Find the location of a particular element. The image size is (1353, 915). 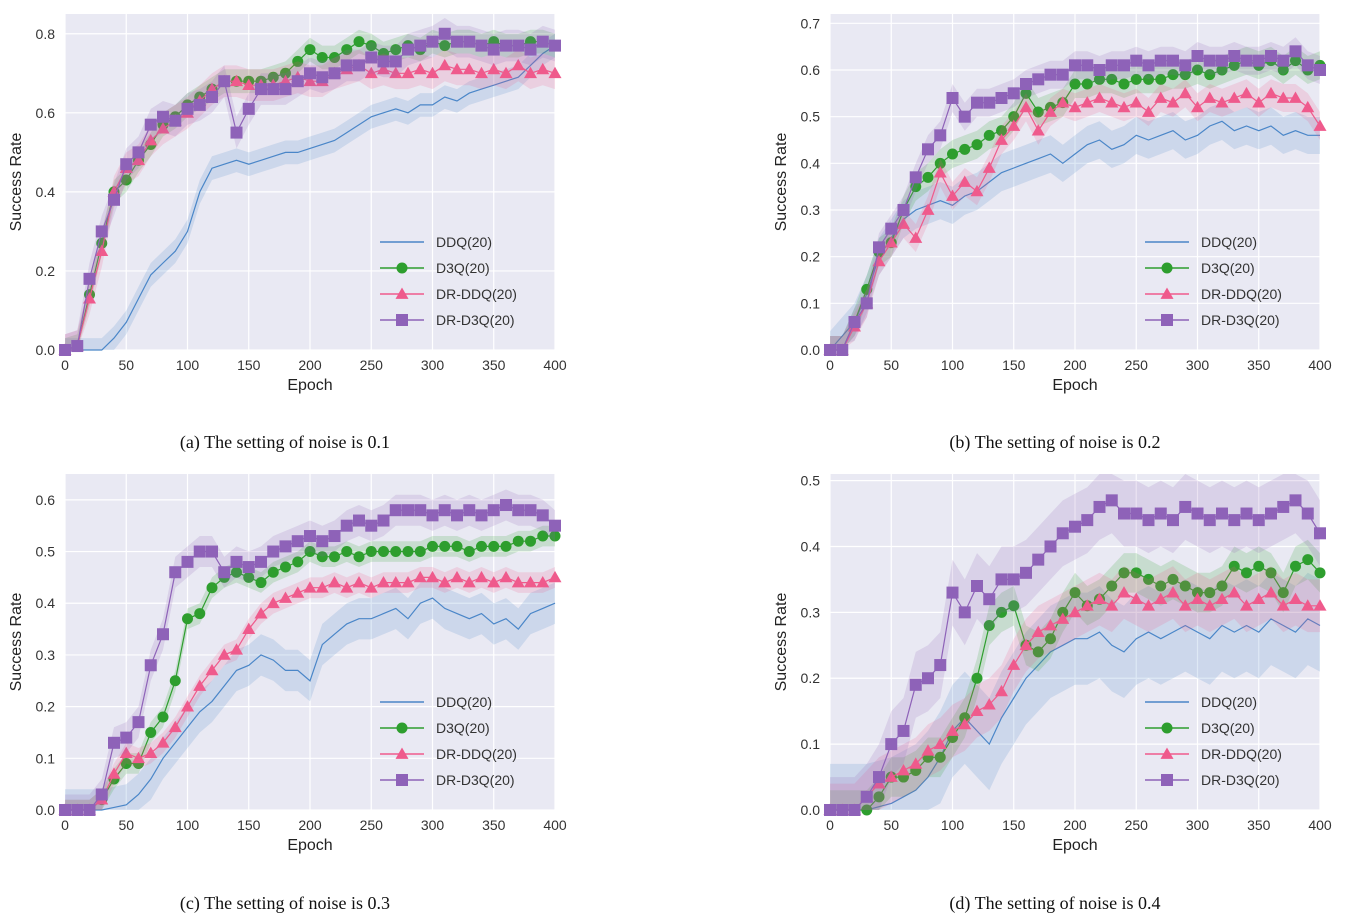

x-tick-label: 400 is located at coordinates (1320, 825).